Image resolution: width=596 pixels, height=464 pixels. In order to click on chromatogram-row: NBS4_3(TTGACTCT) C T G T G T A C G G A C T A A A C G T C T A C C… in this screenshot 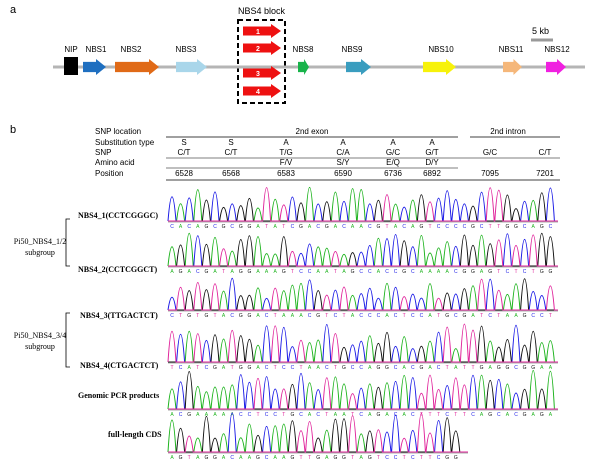, I will do `click(319, 298)`.